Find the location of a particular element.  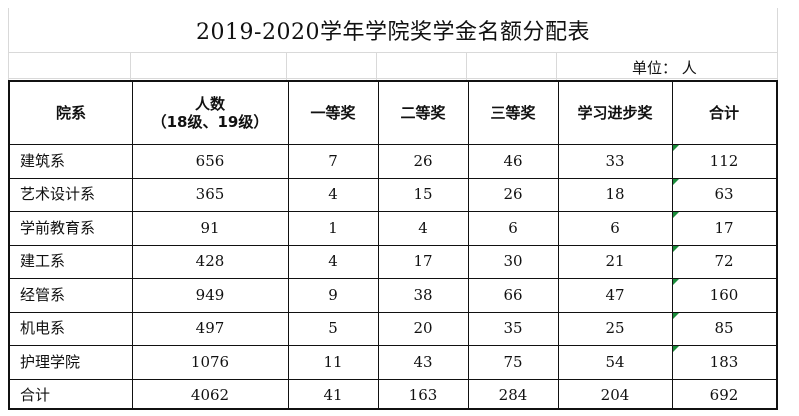

header-total: 合计 is located at coordinates (723, 113).